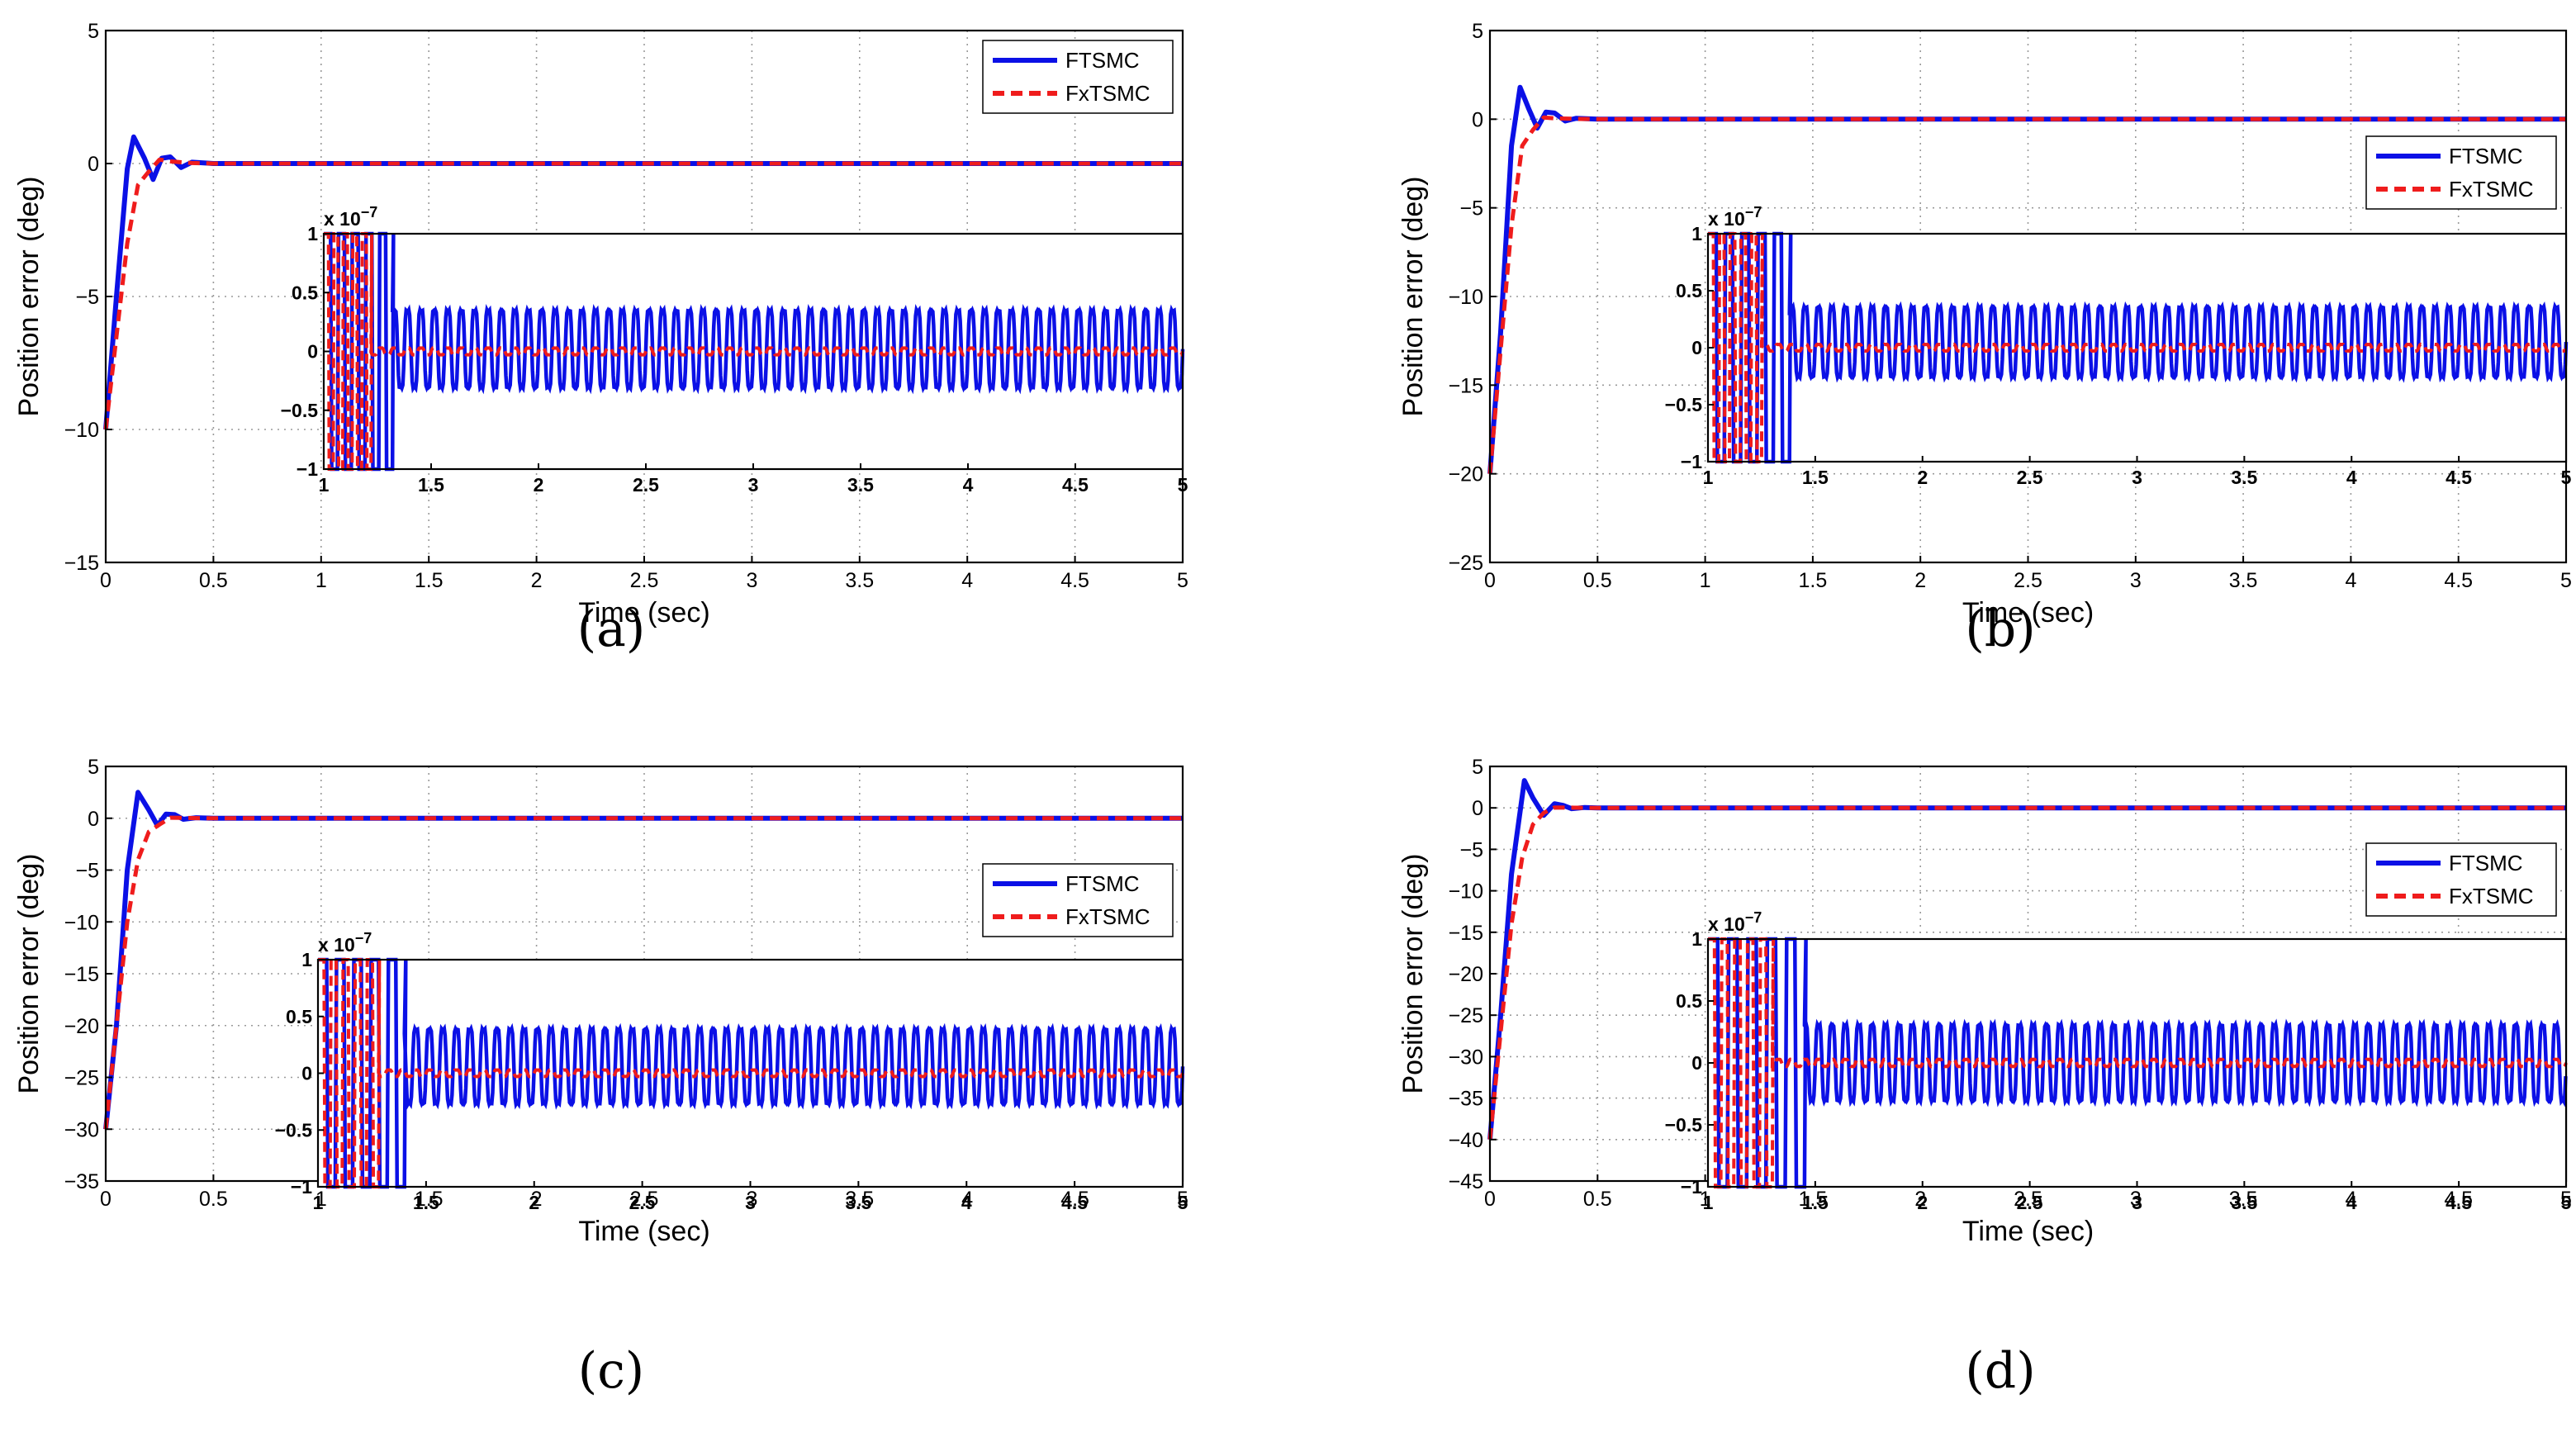  I want to click on x-tick-label: 2.5, so click(2028, 580).